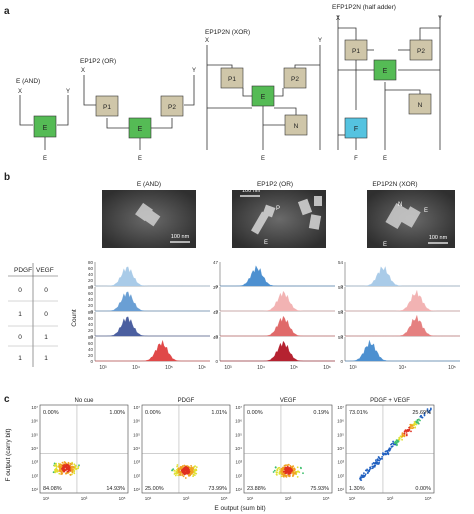  I want to click on micrograph-xor-label-e2: E, so click(385, 245).